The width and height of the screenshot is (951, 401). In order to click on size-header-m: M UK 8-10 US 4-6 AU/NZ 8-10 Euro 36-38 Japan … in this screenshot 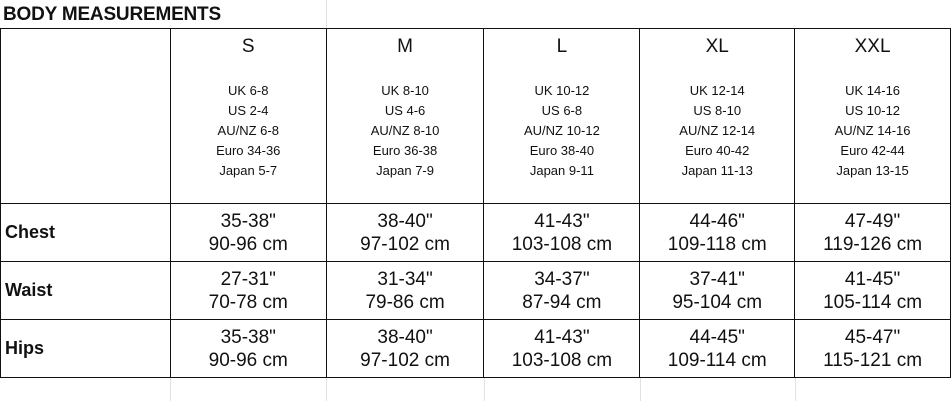, I will do `click(405, 116)`.